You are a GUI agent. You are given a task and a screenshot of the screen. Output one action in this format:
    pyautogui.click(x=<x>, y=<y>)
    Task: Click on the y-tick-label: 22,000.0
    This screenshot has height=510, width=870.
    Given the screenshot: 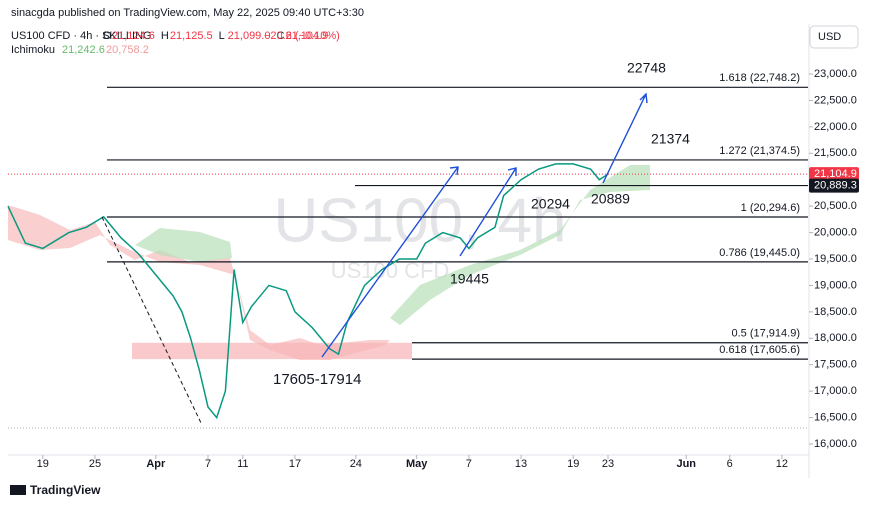 What is the action you would take?
    pyautogui.click(x=835, y=127)
    